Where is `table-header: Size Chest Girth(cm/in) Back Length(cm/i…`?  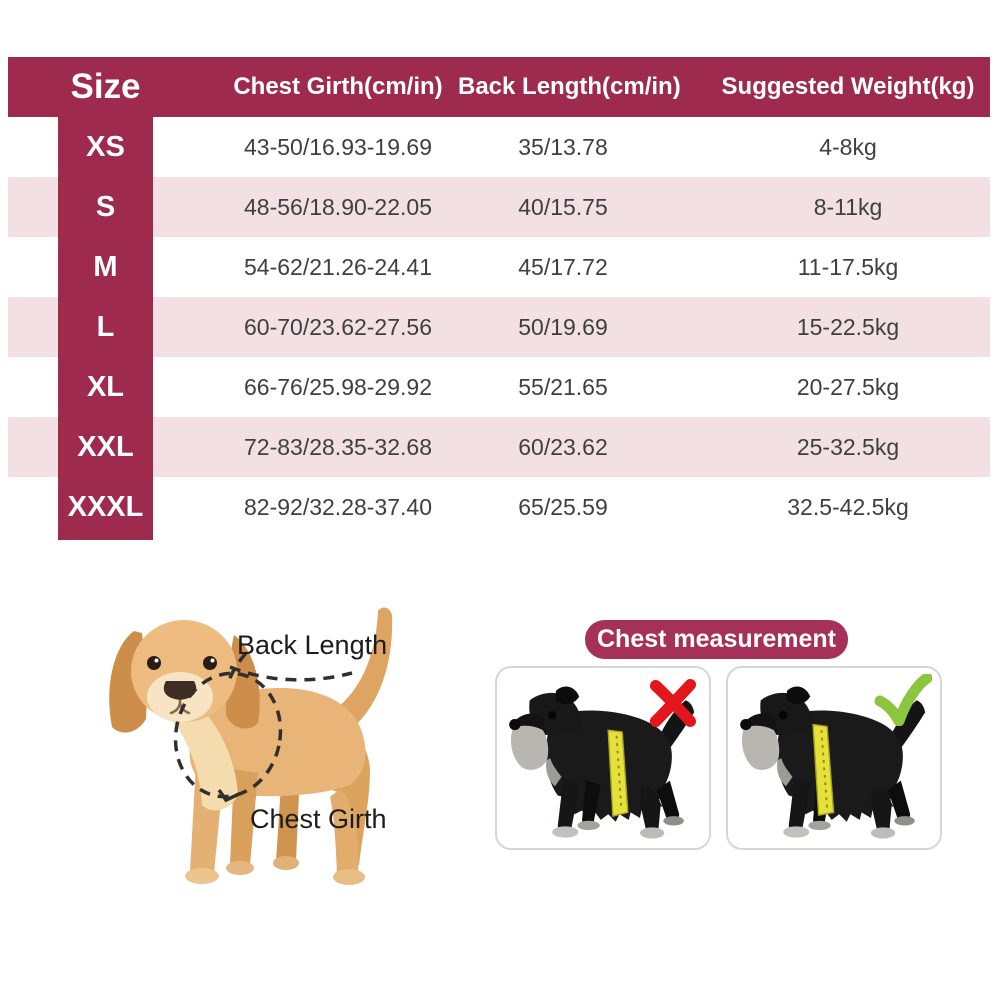 table-header: Size Chest Girth(cm/in) Back Length(cm/i… is located at coordinates (499, 87).